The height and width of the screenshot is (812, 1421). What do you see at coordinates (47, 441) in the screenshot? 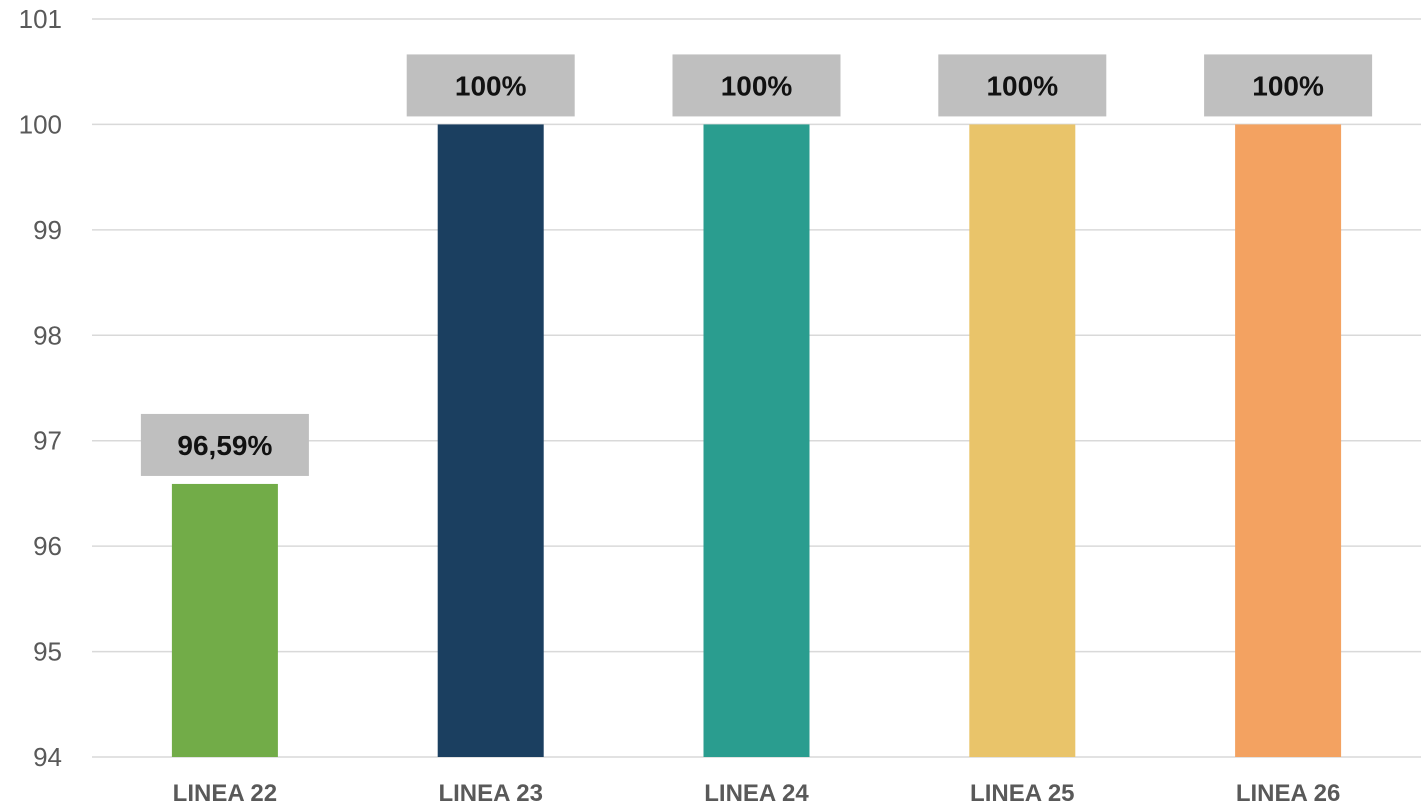
I see `y-tick-label: 97` at bounding box center [47, 441].